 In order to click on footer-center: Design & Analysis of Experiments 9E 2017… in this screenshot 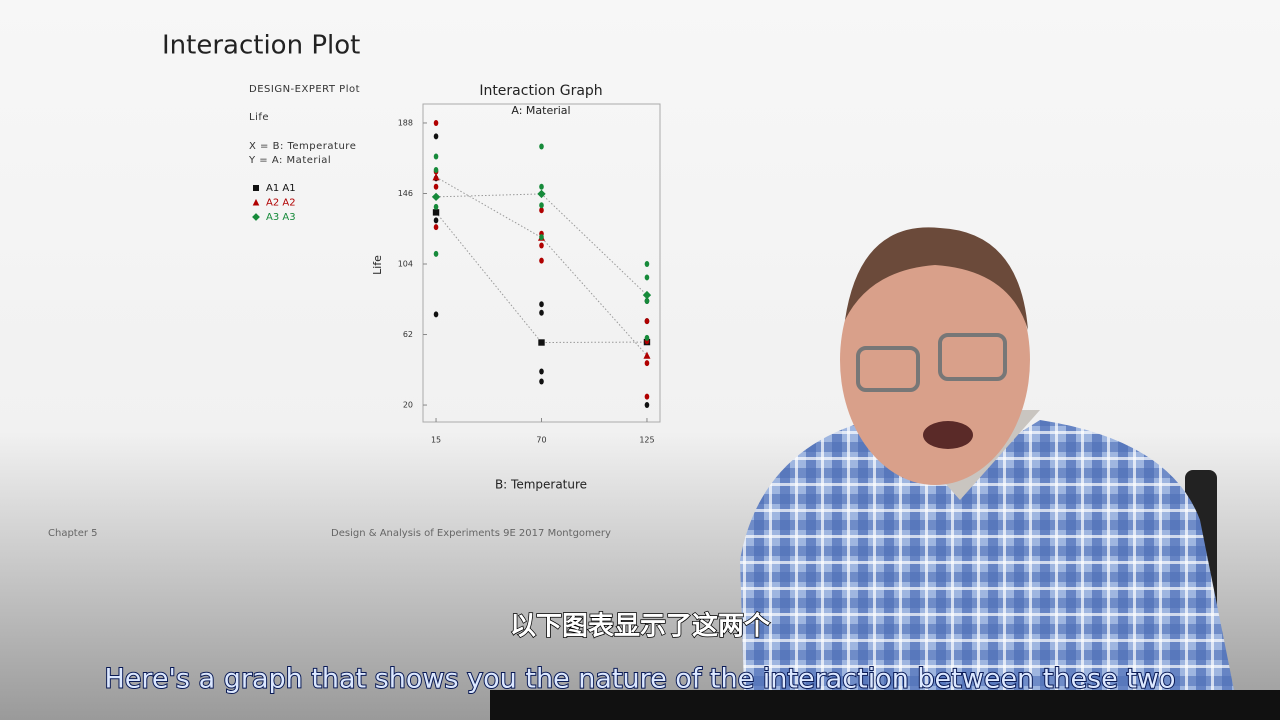, I will do `click(471, 533)`.